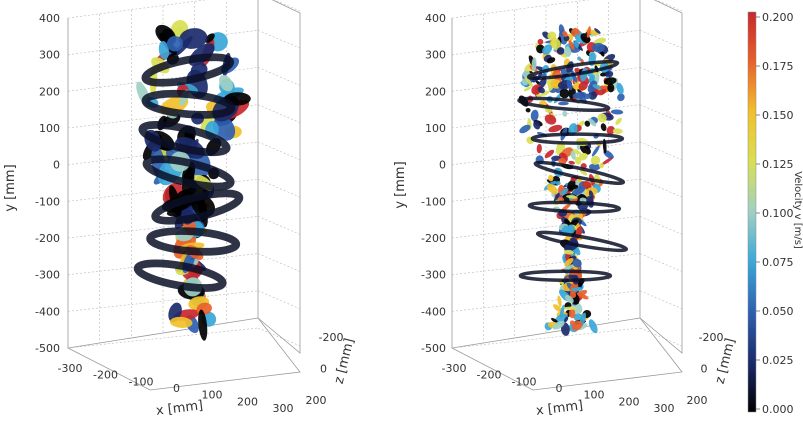 This screenshot has height=423, width=803. I want to click on colorbar-tick-label: 0.125, so click(778, 164).